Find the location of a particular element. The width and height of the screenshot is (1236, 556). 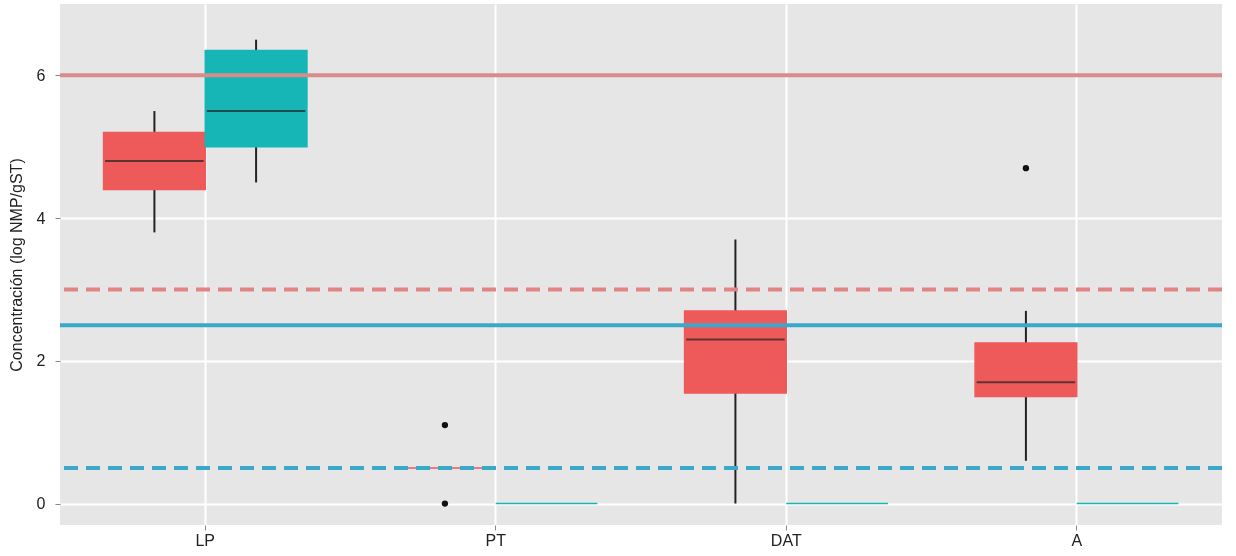

y-tick-label: 0 is located at coordinates (41, 504).